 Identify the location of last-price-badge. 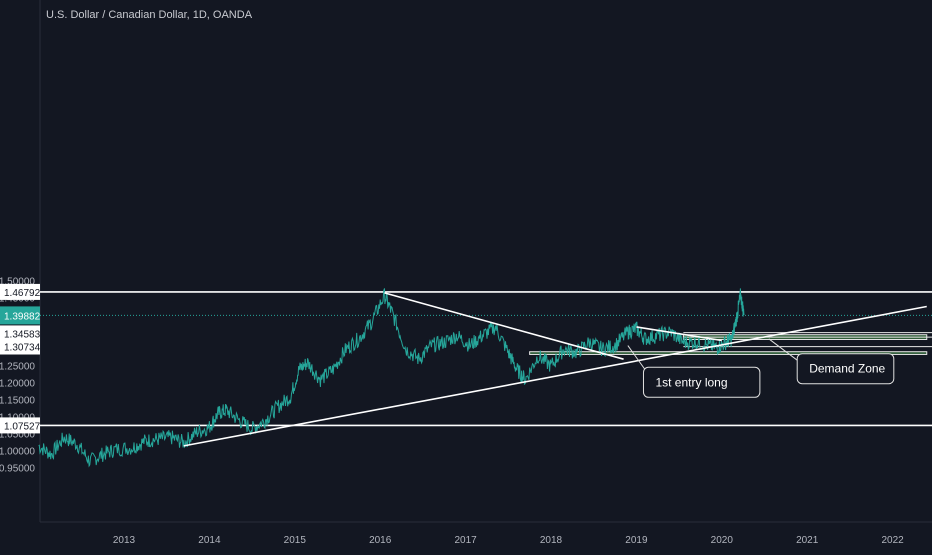
(20, 315).